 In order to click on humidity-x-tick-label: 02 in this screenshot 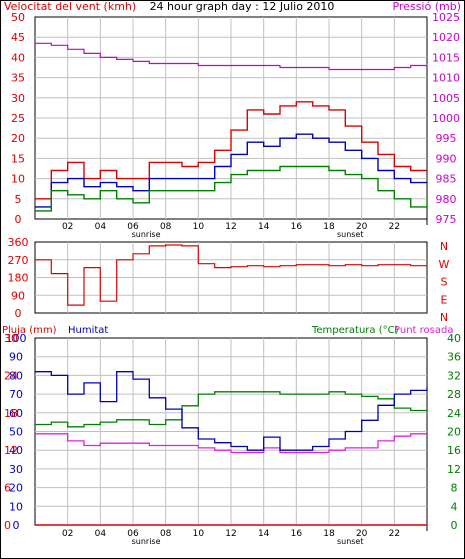, I will do `click(67, 534)`.